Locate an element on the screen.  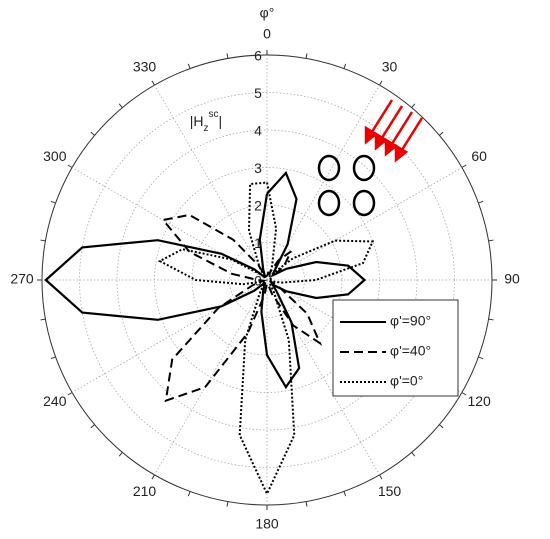
angle-tick-label: 270 is located at coordinates (22, 279).